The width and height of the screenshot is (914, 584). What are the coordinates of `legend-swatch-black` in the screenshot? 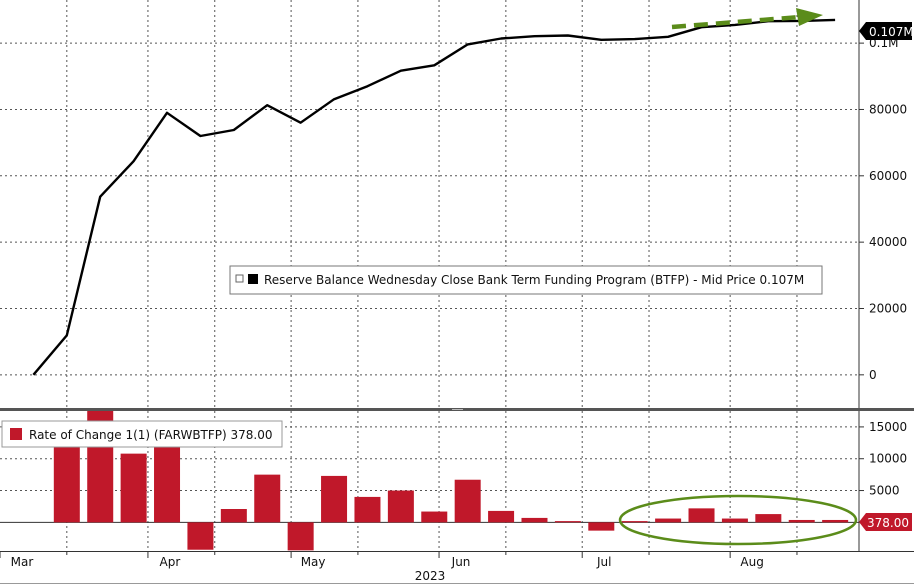 It's located at (253, 279).